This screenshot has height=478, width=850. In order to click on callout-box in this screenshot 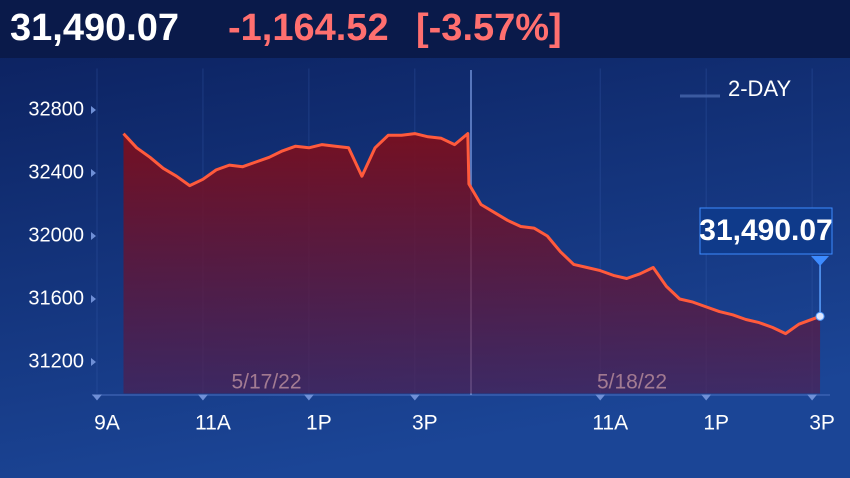, I will do `click(766, 231)`.